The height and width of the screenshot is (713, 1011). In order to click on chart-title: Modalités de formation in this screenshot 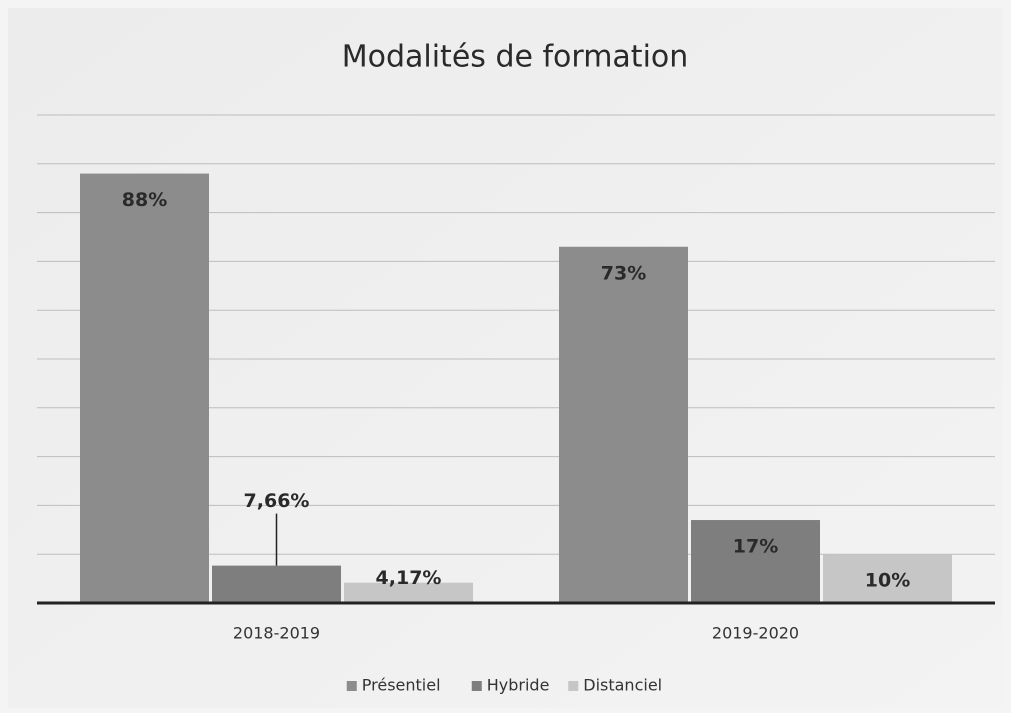, I will do `click(515, 57)`.